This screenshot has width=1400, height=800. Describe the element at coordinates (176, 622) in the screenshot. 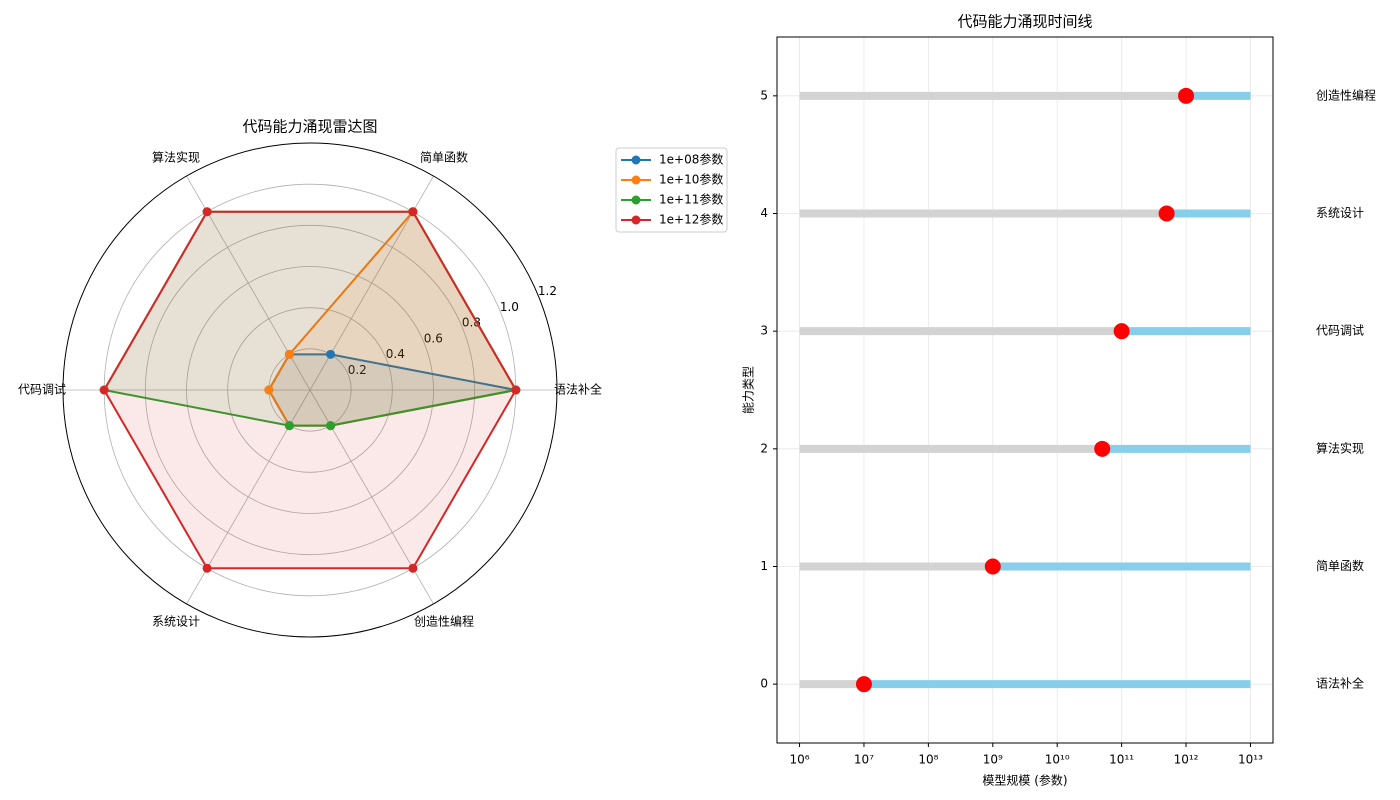

I see `category-label: 系统设计` at that location.